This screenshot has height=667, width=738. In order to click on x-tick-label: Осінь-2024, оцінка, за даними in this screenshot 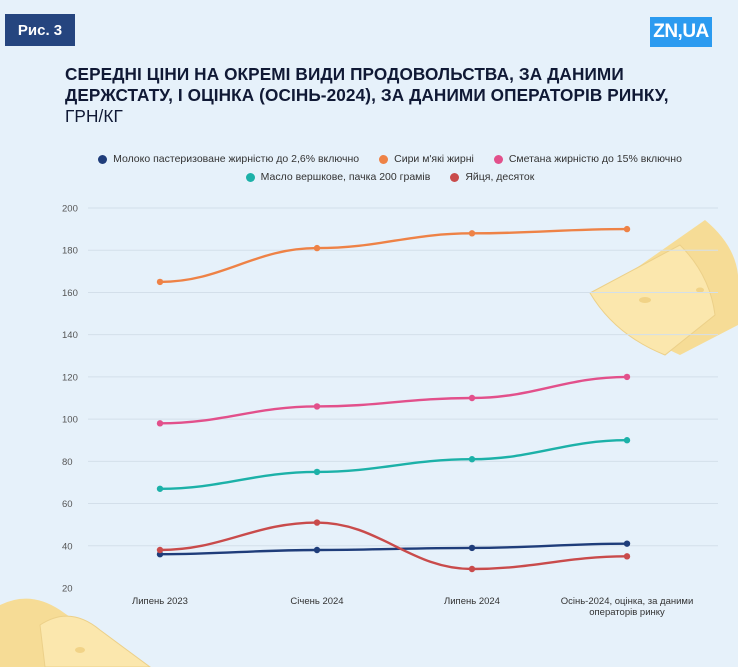, I will do `click(627, 601)`.